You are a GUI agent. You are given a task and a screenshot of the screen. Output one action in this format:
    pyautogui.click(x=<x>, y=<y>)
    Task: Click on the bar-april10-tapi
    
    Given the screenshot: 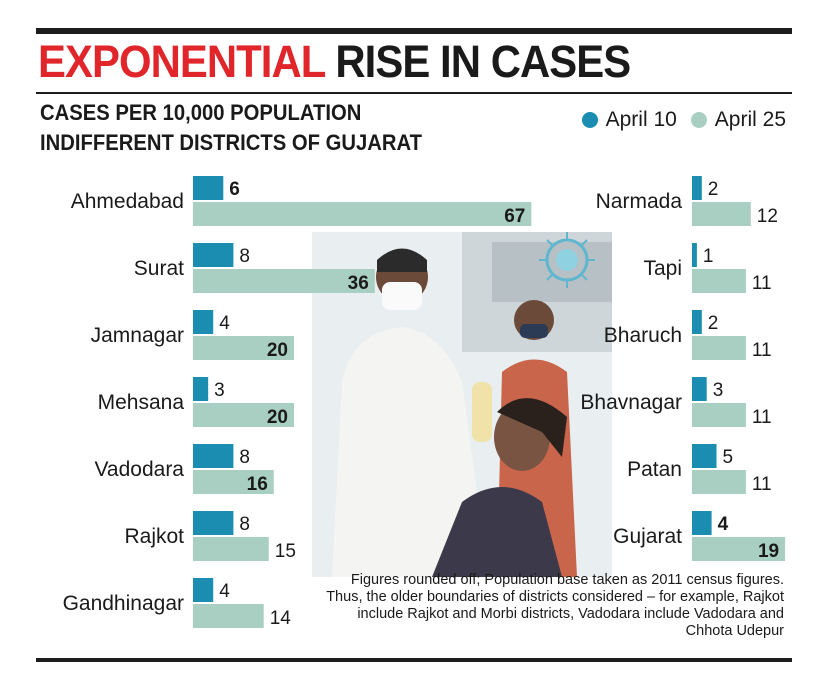 What is the action you would take?
    pyautogui.click(x=694, y=255)
    